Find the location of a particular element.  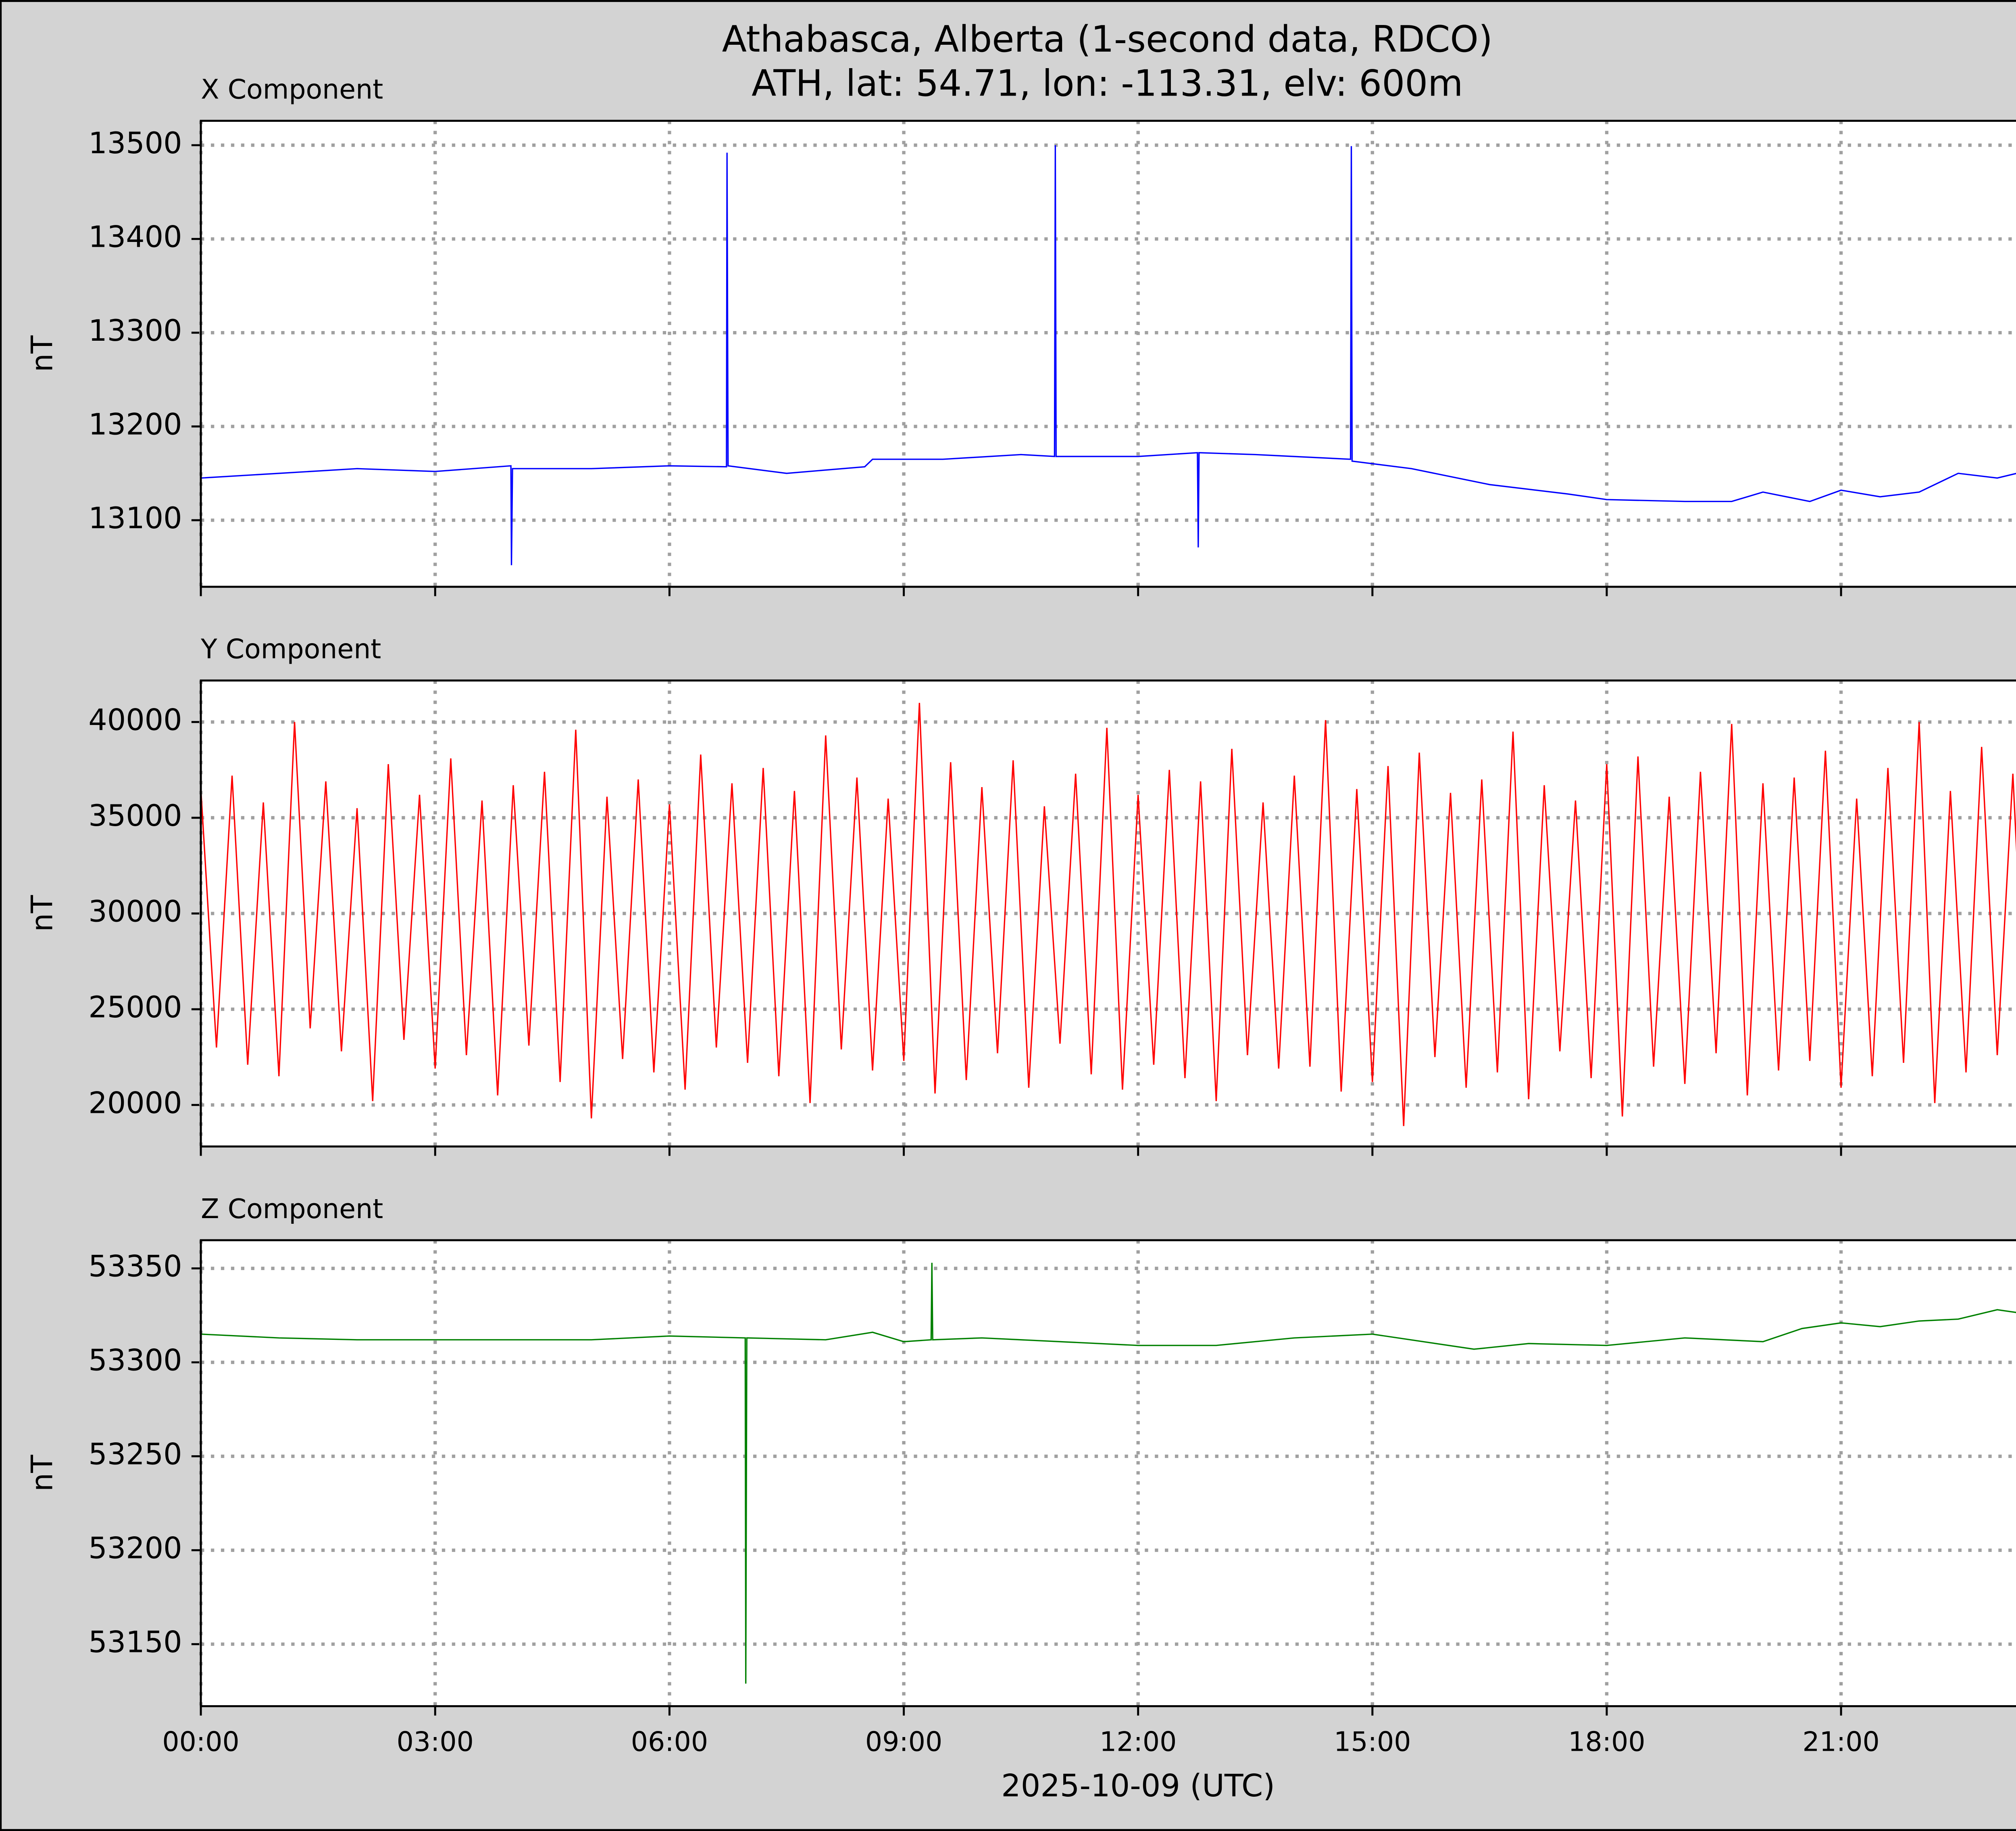

x-tick-label: 09:00 is located at coordinates (903, 1741).